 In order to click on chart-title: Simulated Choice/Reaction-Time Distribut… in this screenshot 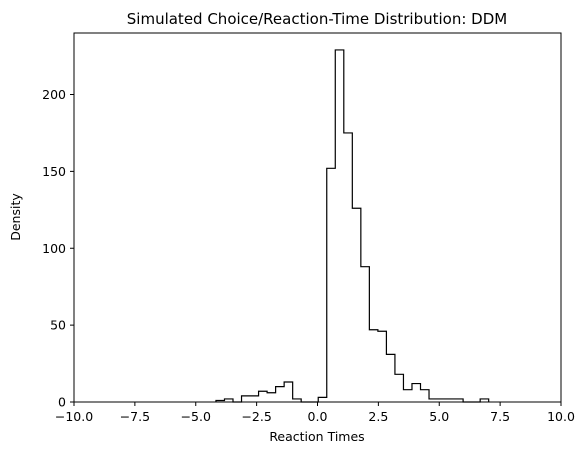, I will do `click(317, 19)`.